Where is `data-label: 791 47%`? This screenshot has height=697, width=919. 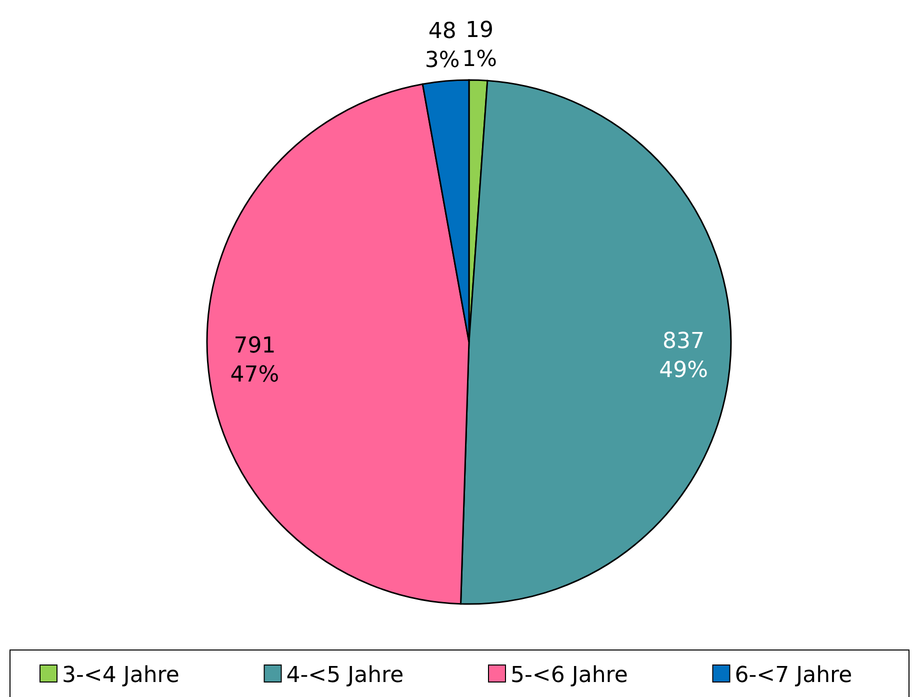 data-label: 791 47% is located at coordinates (255, 361).